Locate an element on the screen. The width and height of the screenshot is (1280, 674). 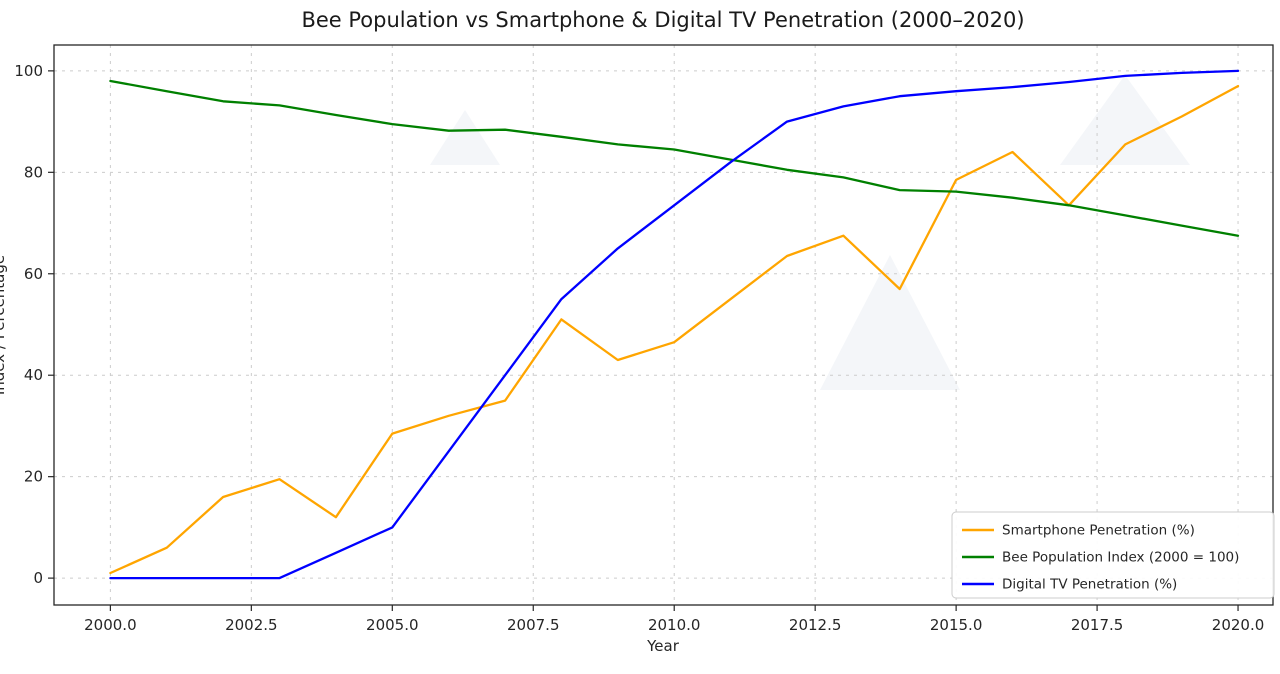
legend-entry-bee-population: Bee Population Index (2000 = 100) is located at coordinates (1100, 558).